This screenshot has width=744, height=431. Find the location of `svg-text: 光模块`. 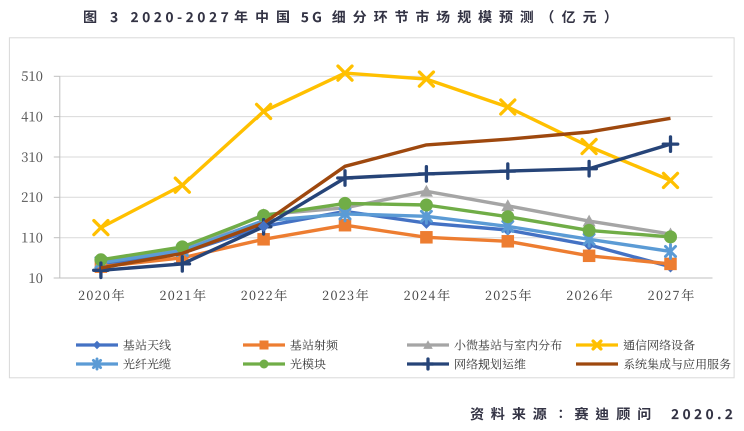

svg-text: 光模块 is located at coordinates (308, 364).